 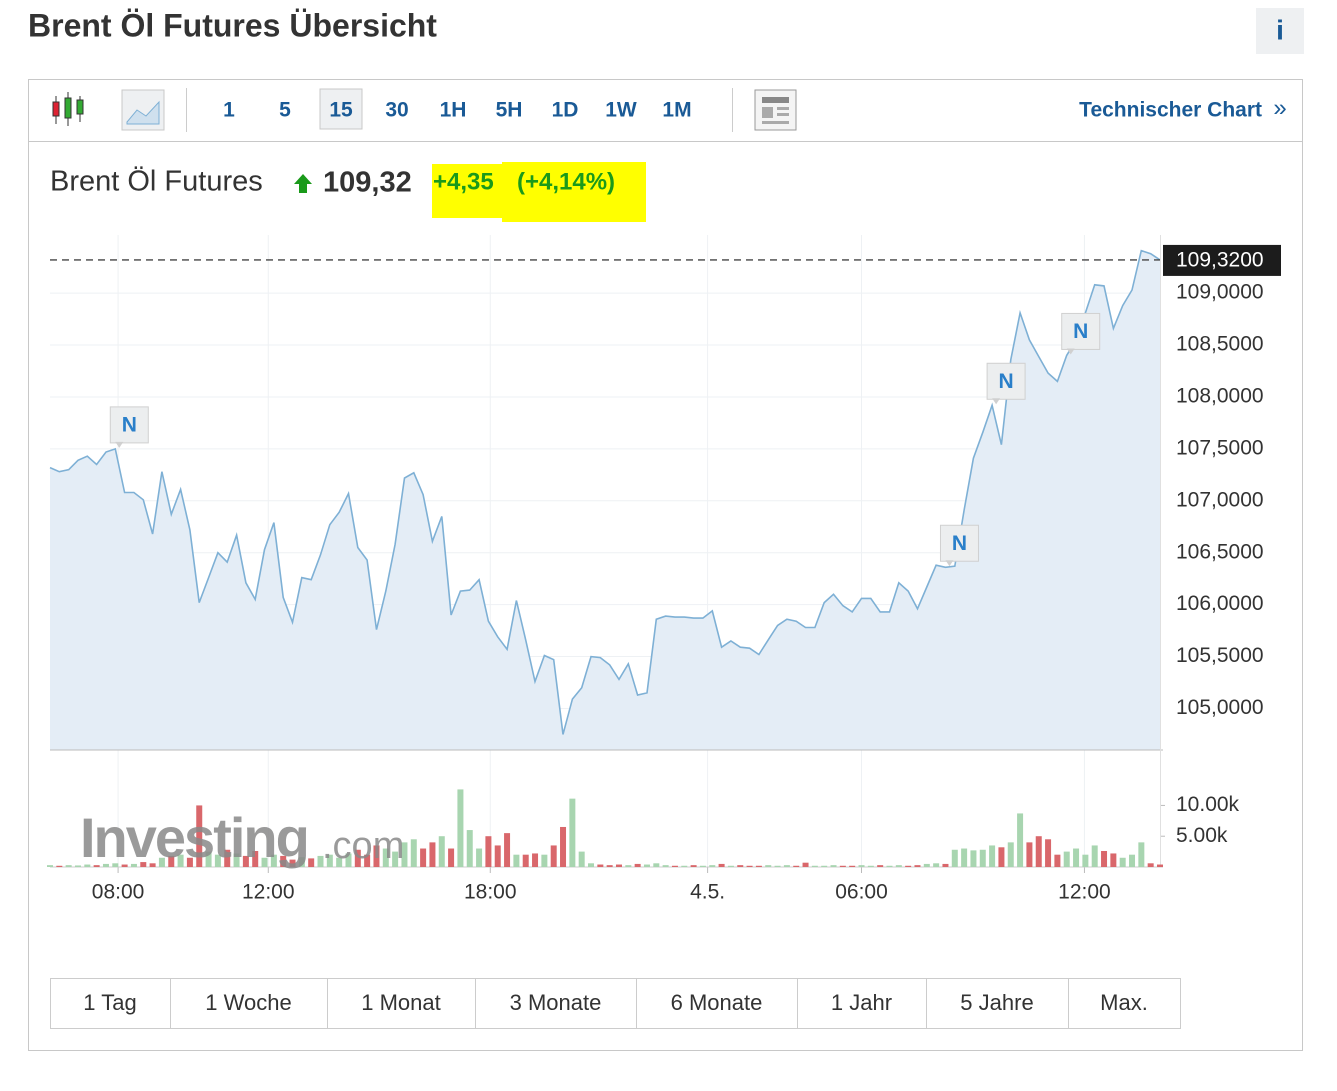 I want to click on range-button-label: 1 Woche, so click(x=248, y=1002).